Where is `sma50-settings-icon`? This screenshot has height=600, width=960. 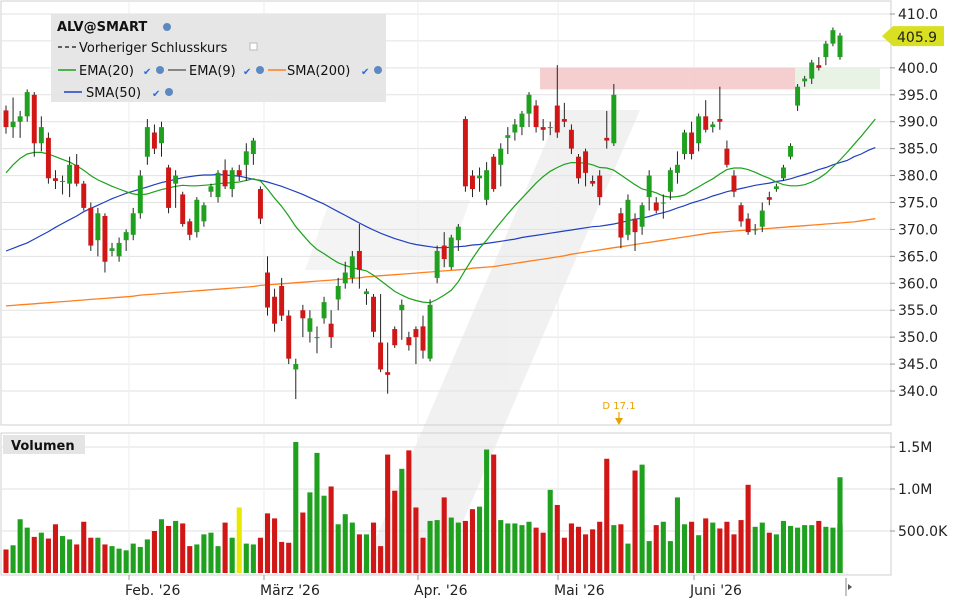 sma50-settings-icon is located at coordinates (169, 92).